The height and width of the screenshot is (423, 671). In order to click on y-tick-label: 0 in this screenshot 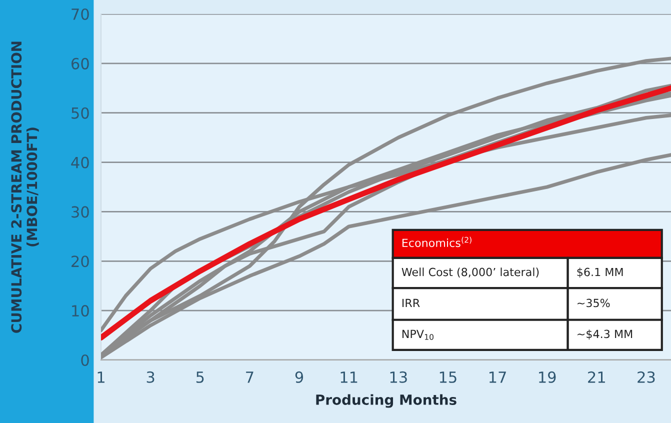, I will do `click(85, 360)`.